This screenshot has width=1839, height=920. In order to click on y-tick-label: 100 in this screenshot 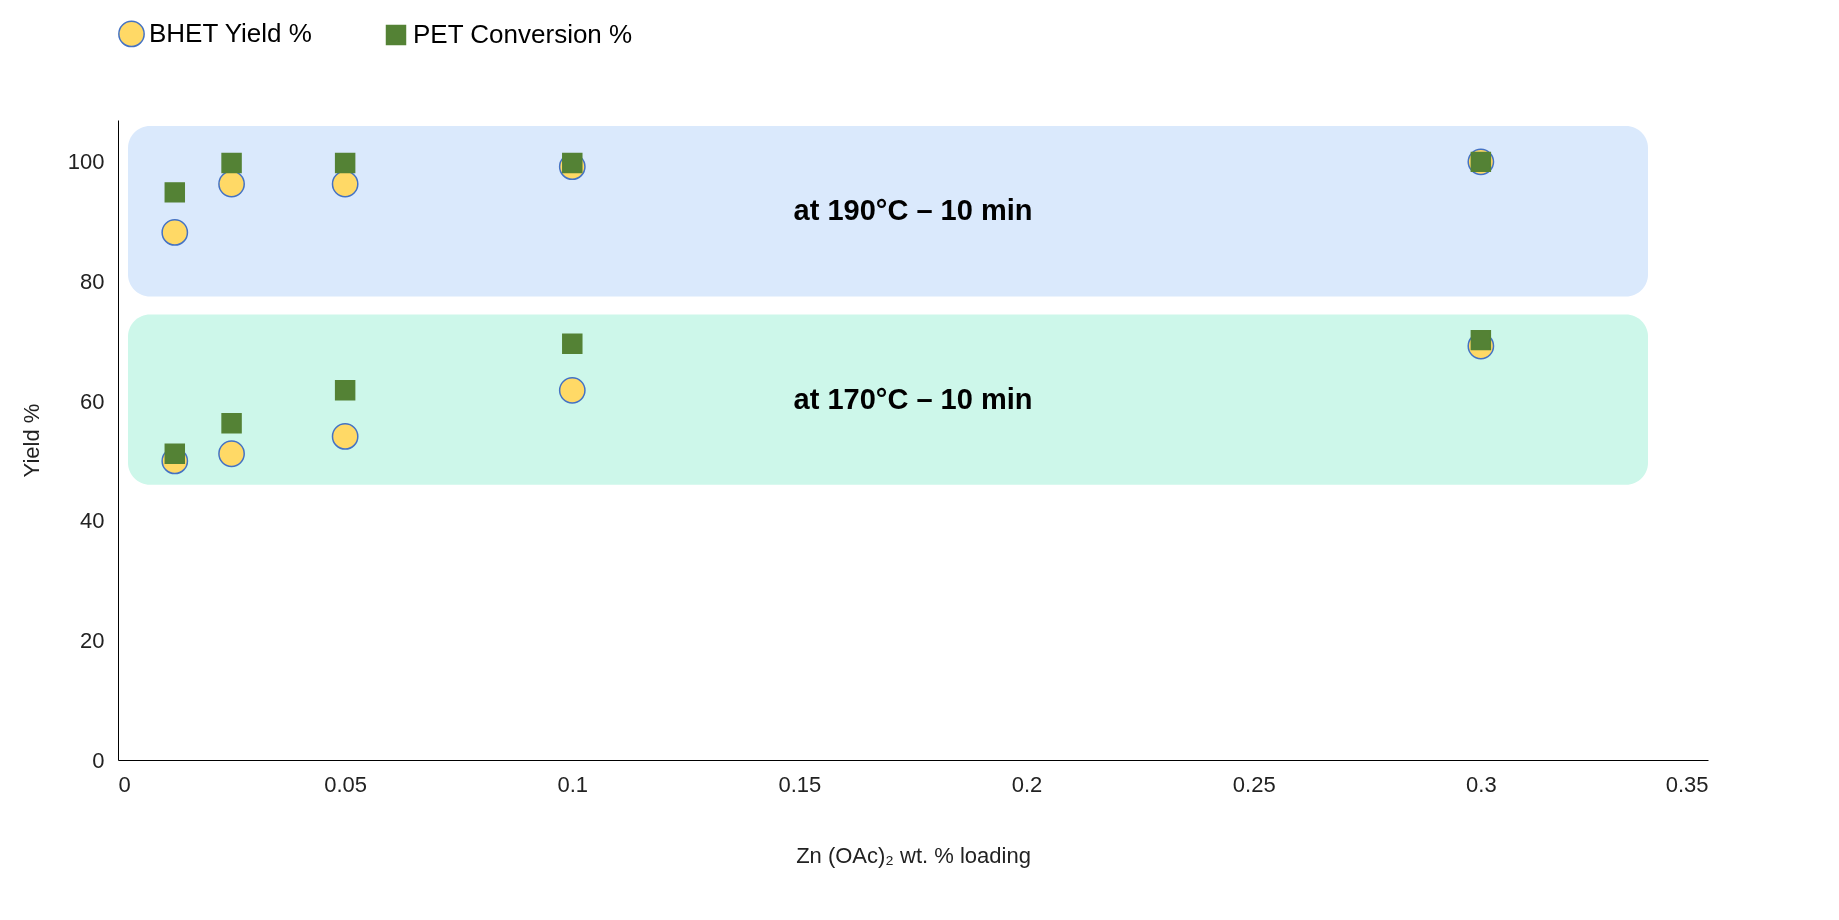, I will do `click(86, 162)`.